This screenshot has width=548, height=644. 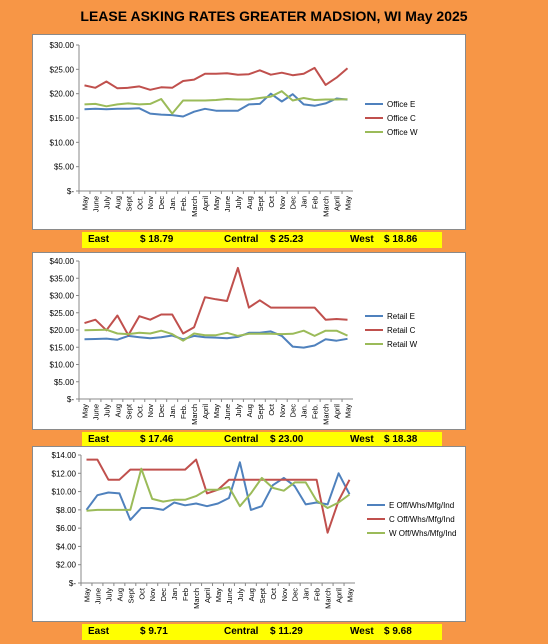 What do you see at coordinates (401, 439) in the screenshot?
I see `west-value: $ 18.38` at bounding box center [401, 439].